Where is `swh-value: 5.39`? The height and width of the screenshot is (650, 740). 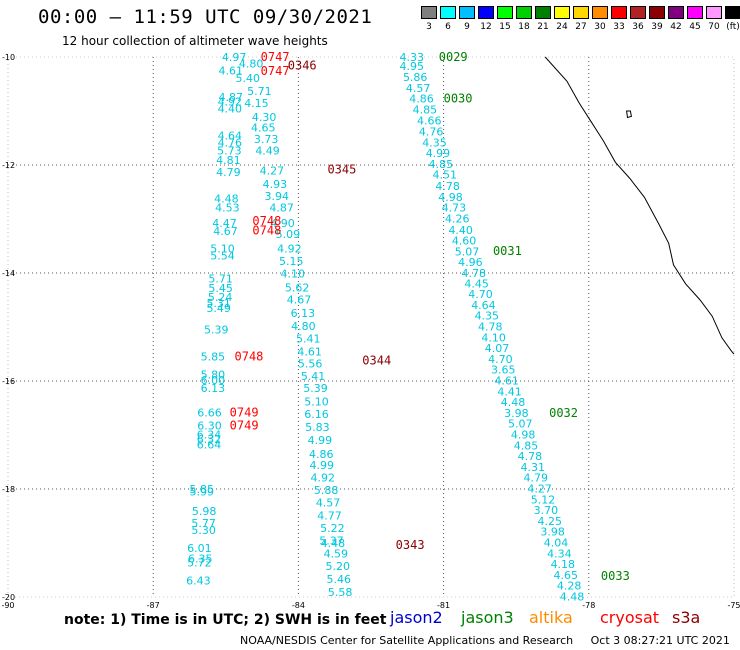 swh-value: 5.39 is located at coordinates (315, 388).